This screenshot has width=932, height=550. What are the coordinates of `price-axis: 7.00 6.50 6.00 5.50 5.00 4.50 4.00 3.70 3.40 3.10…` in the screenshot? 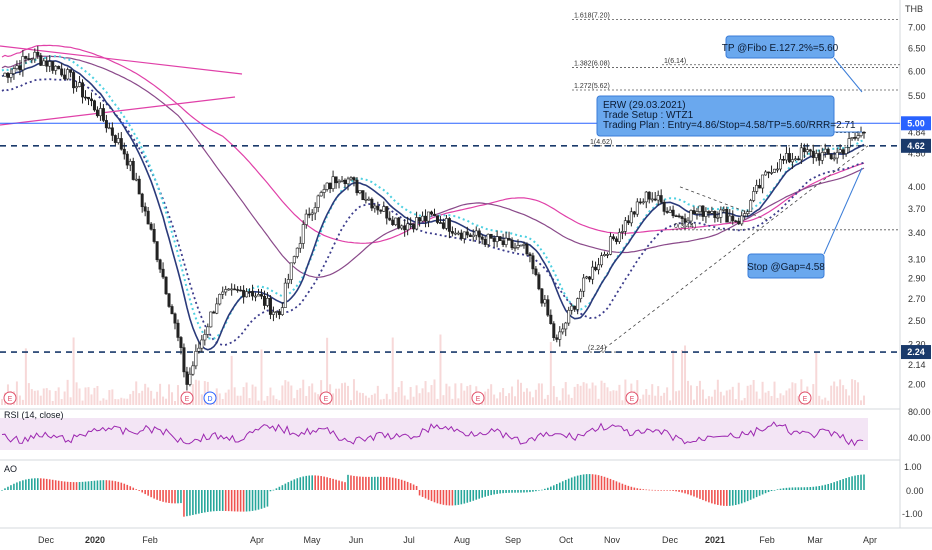 It's located at (917, 205).